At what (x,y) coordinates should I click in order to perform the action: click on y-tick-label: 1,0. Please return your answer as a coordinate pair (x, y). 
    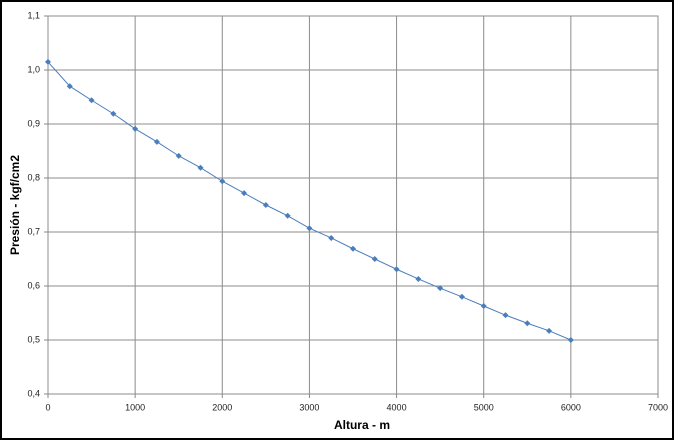
    Looking at the image, I should click on (33, 69).